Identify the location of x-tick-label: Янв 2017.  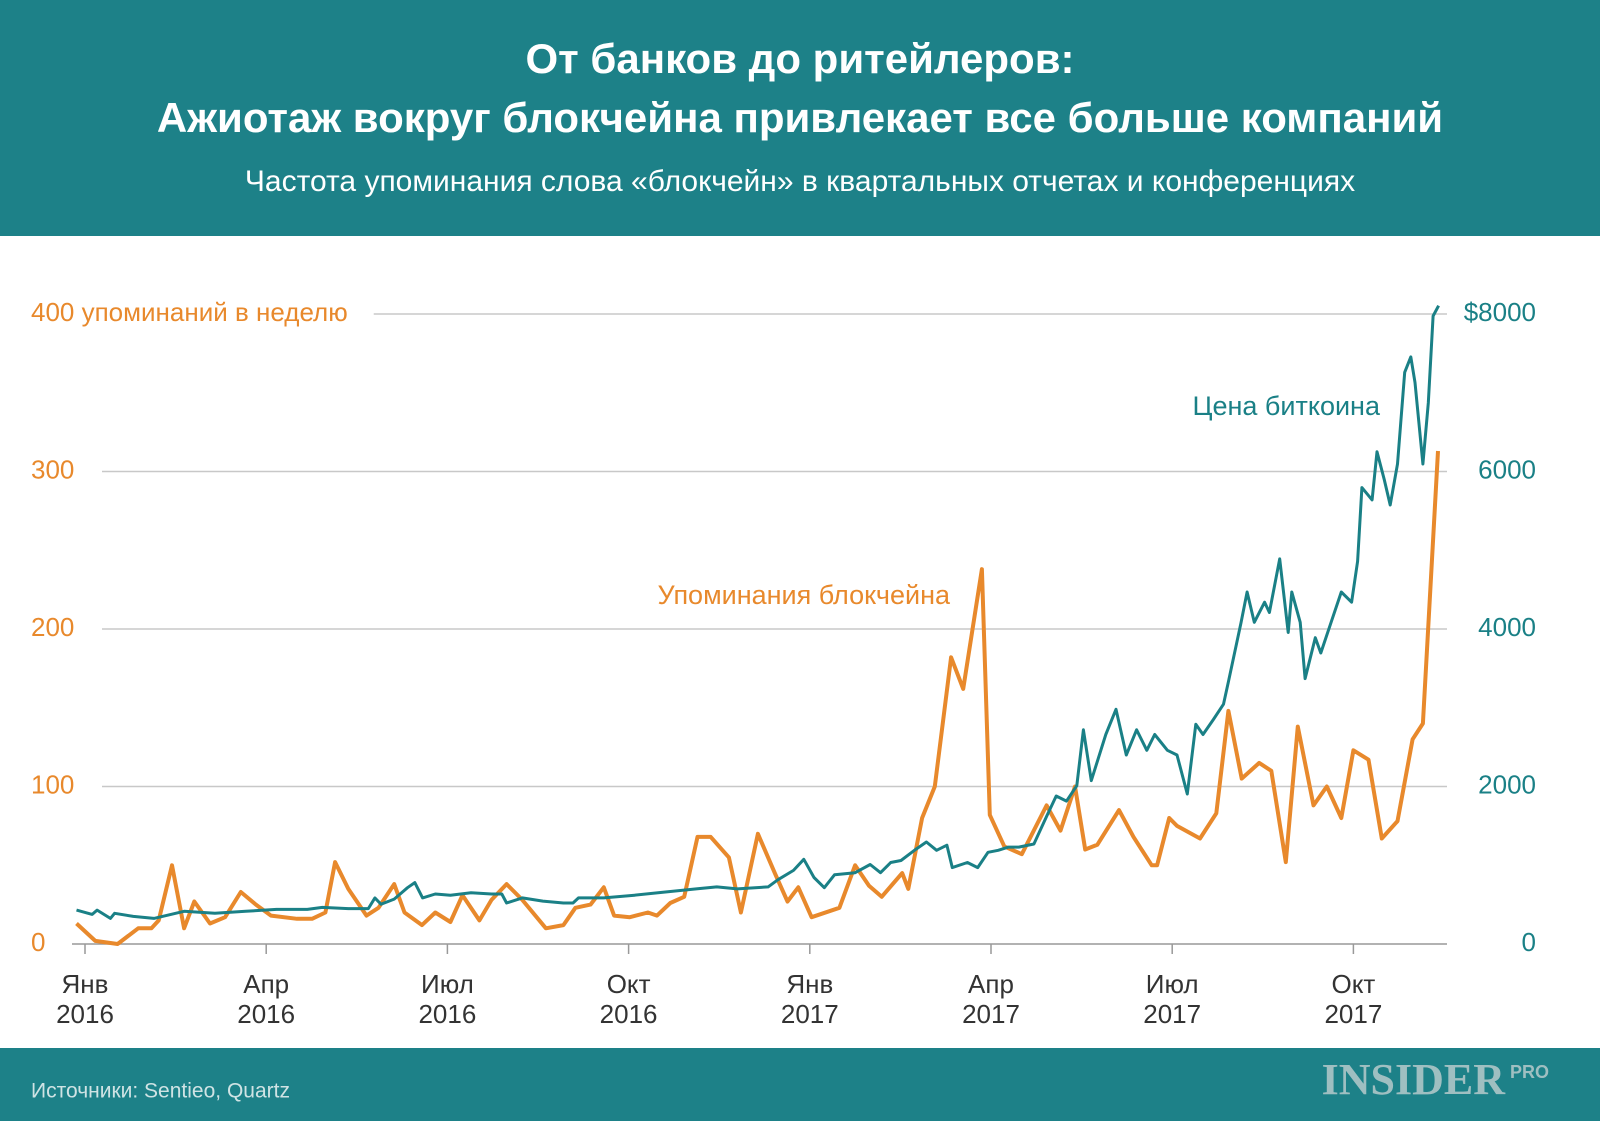
(810, 999).